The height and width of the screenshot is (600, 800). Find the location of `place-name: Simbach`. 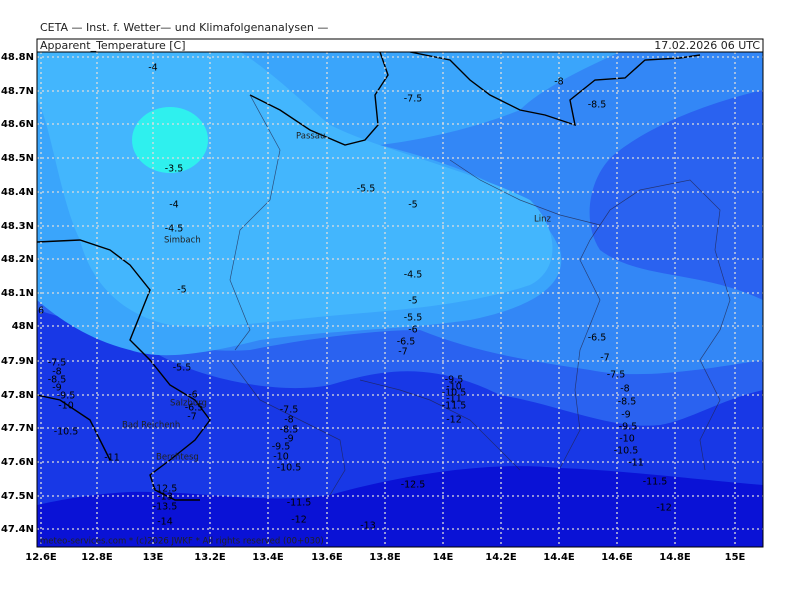

place-name: Simbach is located at coordinates (182, 241).